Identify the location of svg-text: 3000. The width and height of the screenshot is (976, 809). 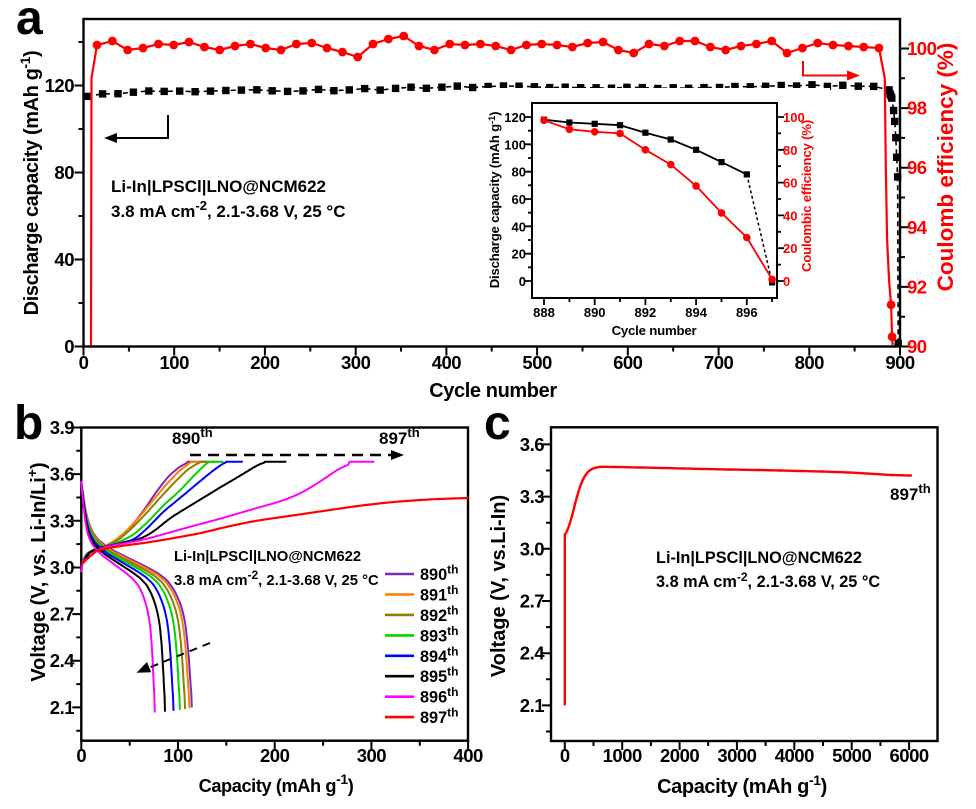
(736, 755).